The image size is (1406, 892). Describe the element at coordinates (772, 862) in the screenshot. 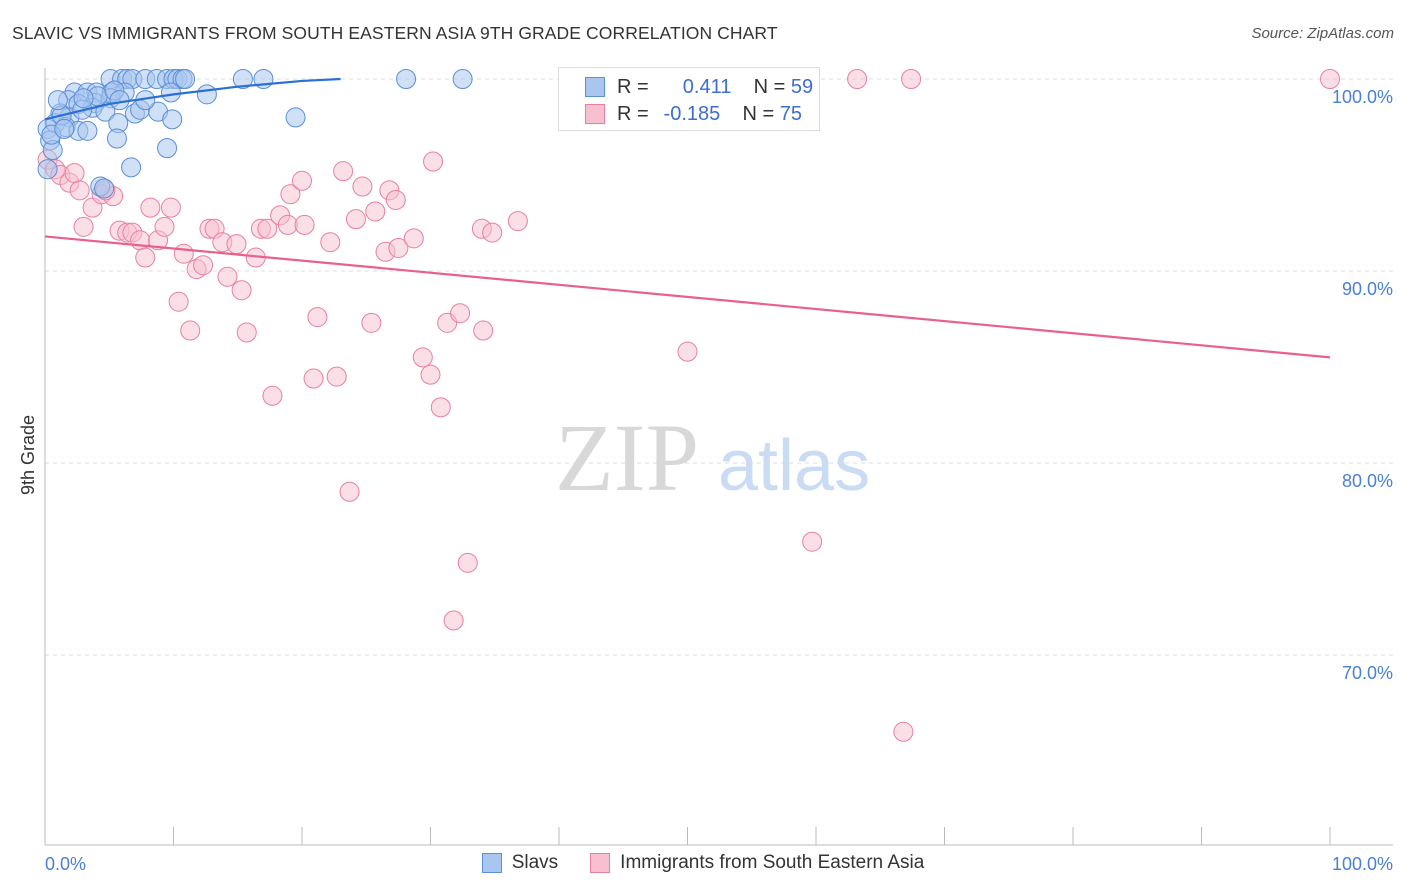

I see `legend-label-immigrants: Immigrants from South Eastern Asia` at that location.